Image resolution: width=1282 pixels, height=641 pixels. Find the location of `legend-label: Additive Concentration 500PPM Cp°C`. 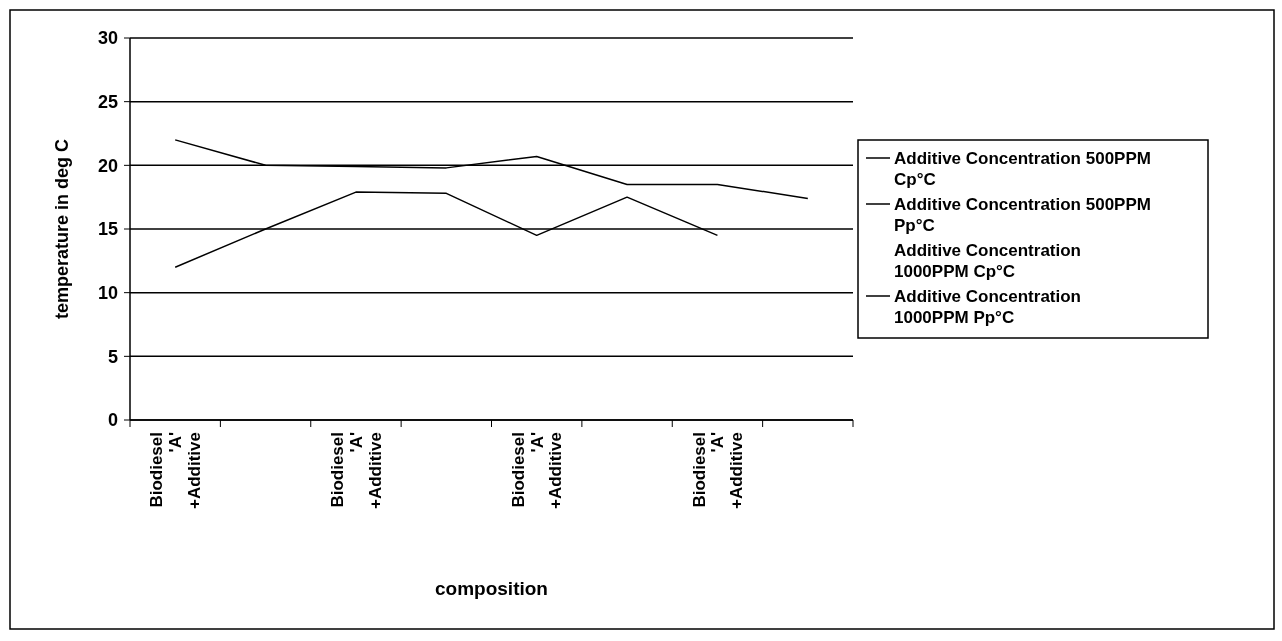

legend-label: Additive Concentration 500PPM Cp°C is located at coordinates (1022, 169).